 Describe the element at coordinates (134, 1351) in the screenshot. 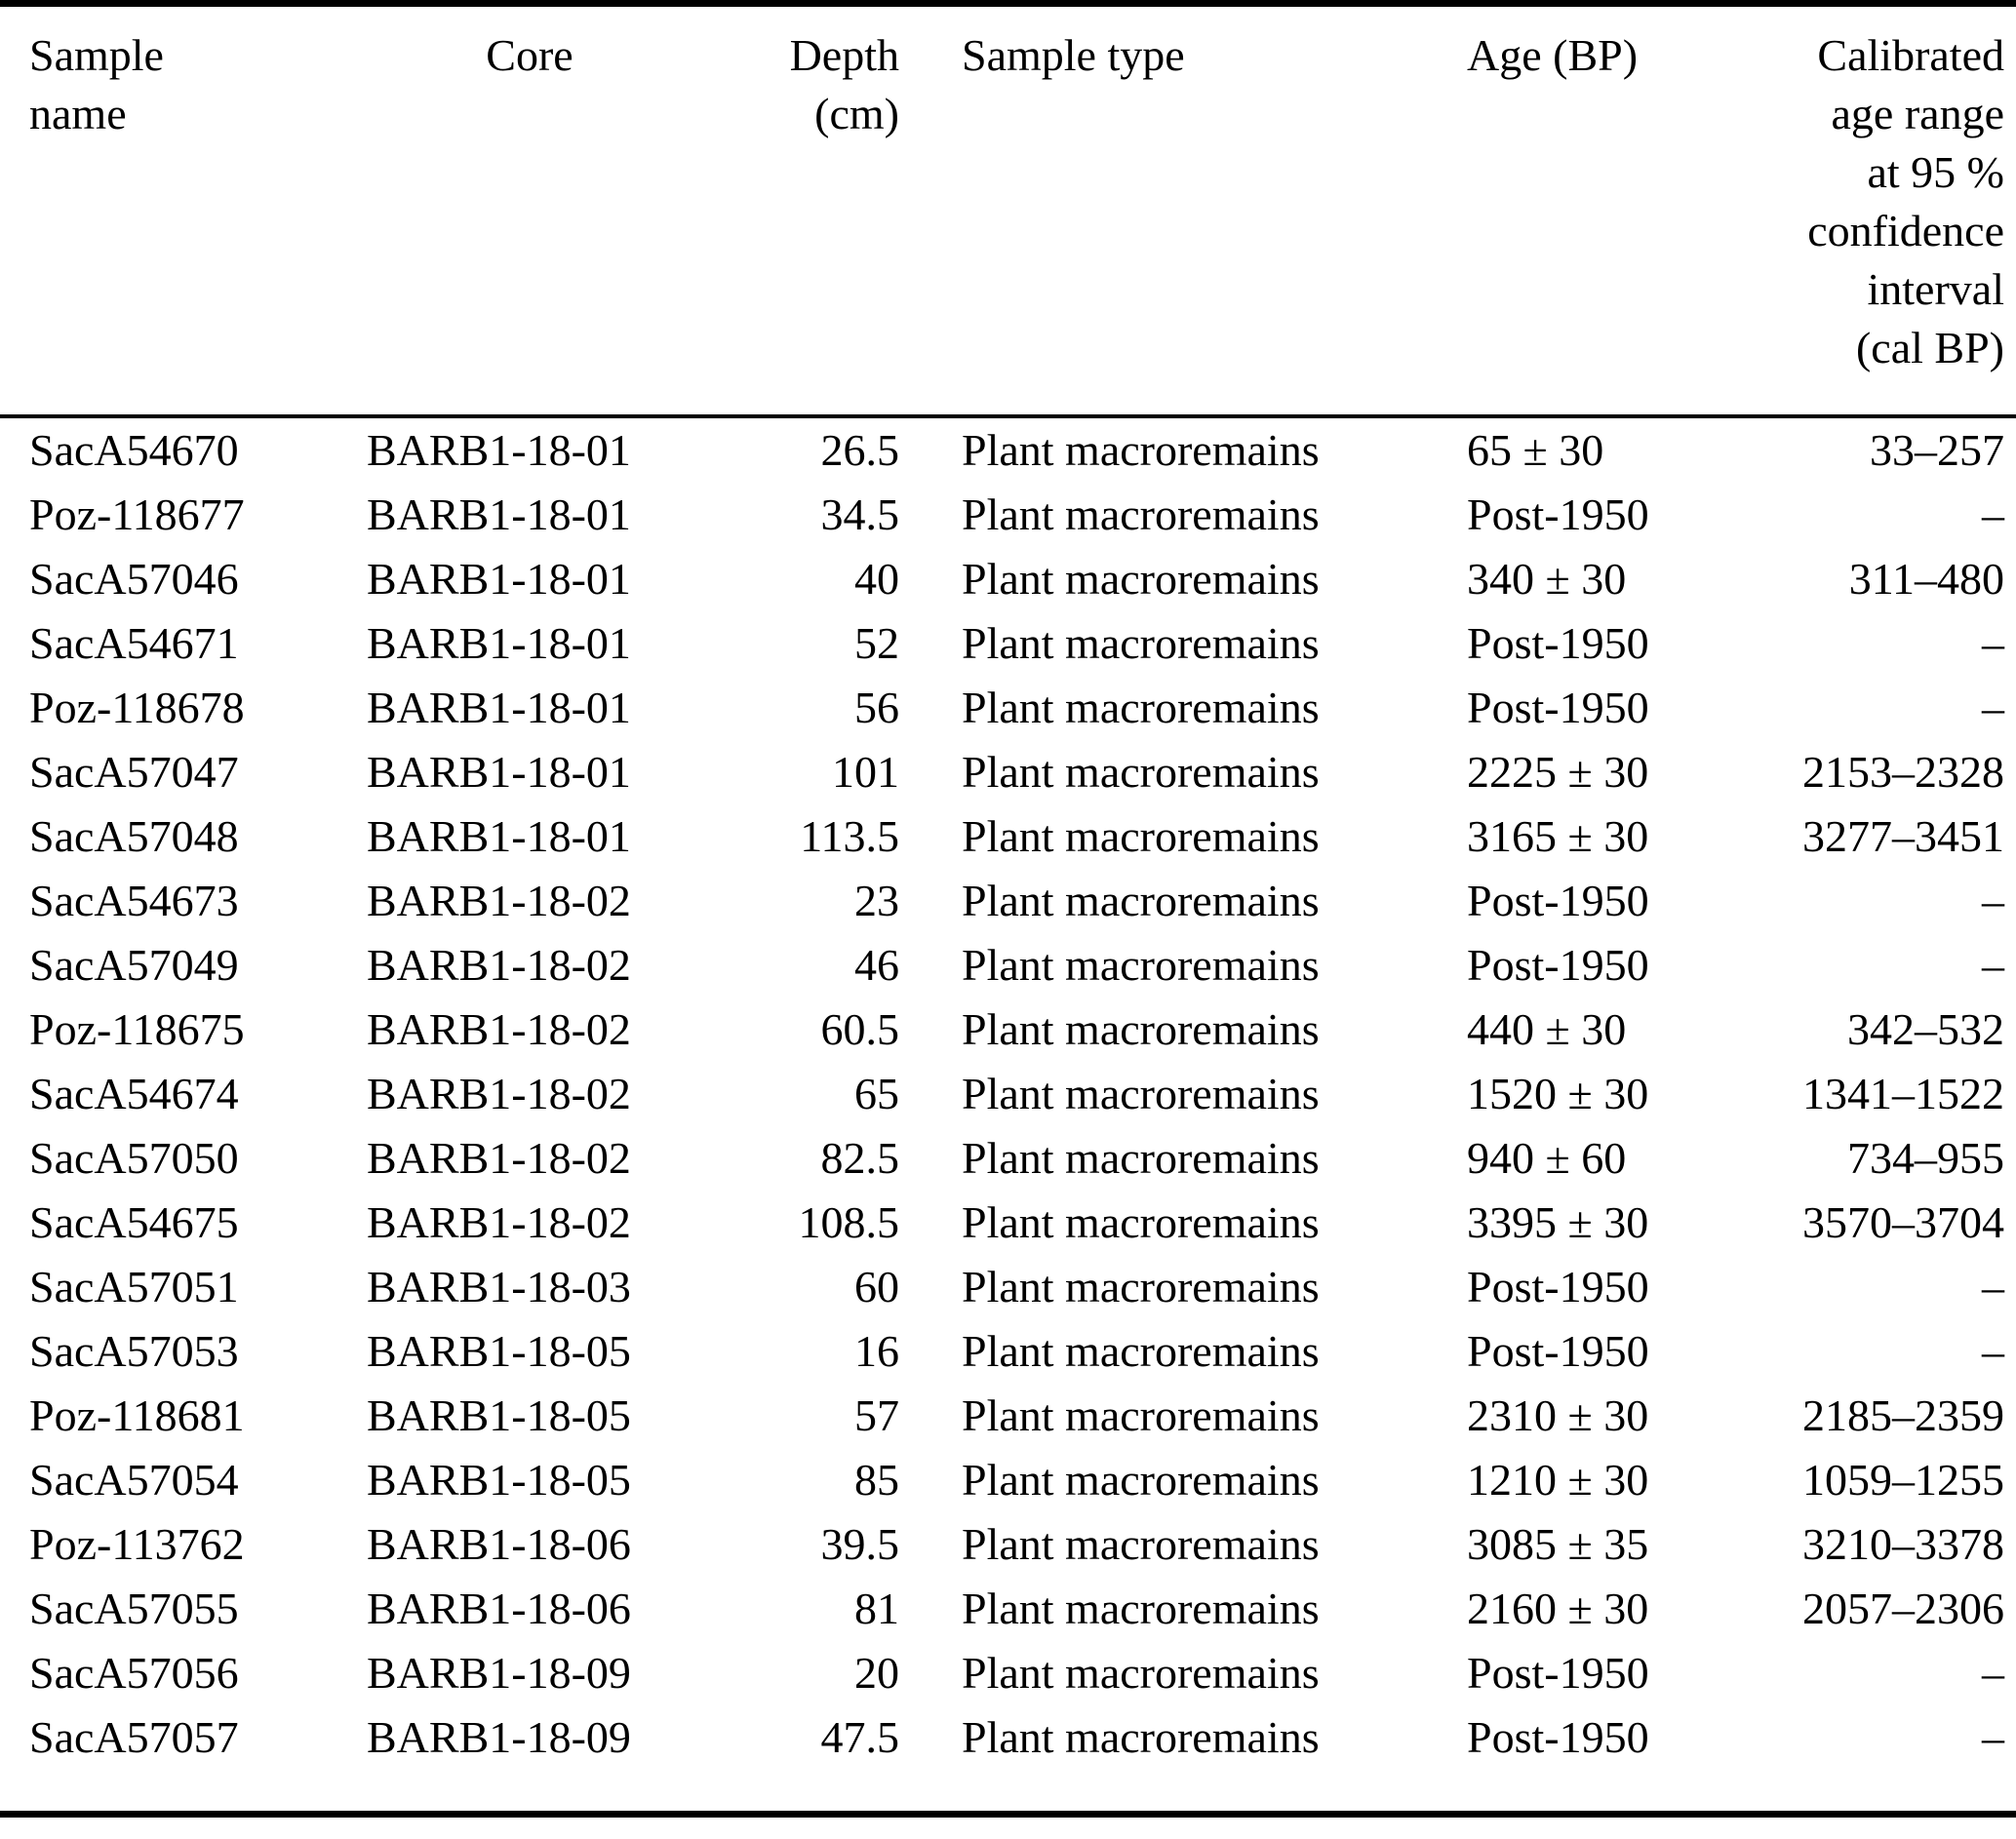

I see `cell-sample-name: SacA57053` at that location.